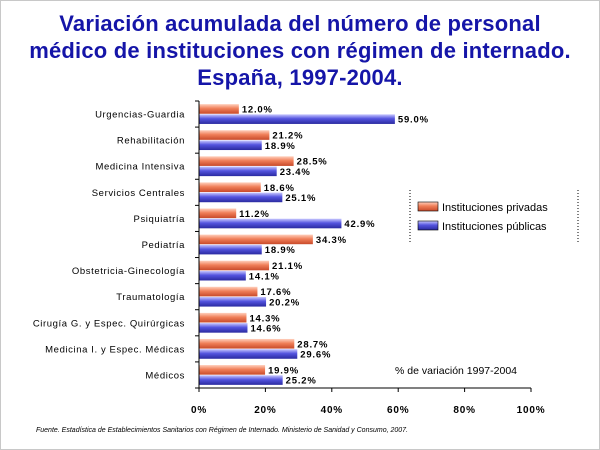 This screenshot has width=600, height=450. I want to click on x-tick-label: 100%, so click(531, 410).